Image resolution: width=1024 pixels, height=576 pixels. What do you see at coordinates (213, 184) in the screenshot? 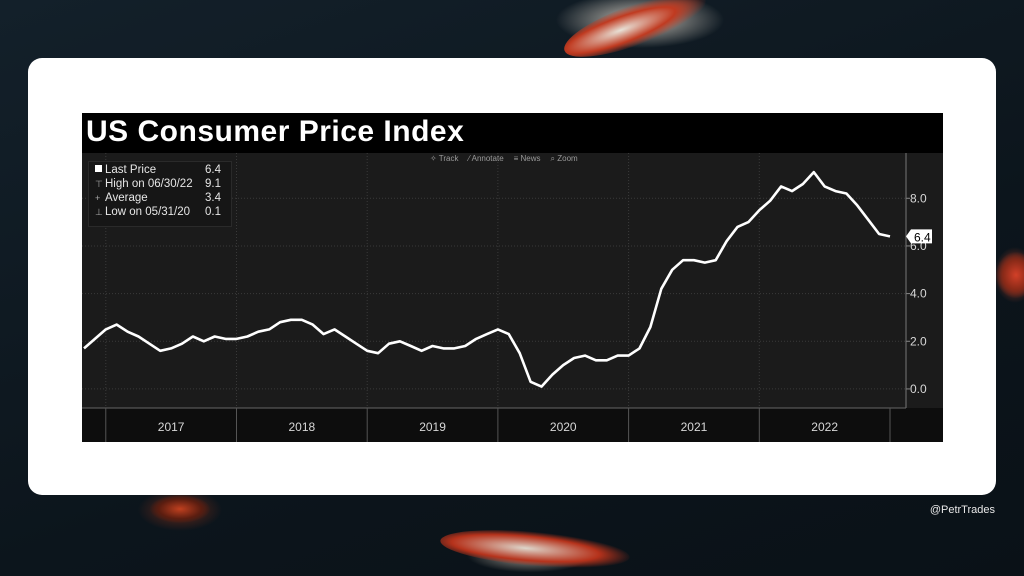
I see `legend-high-value: 9.1` at bounding box center [213, 184].